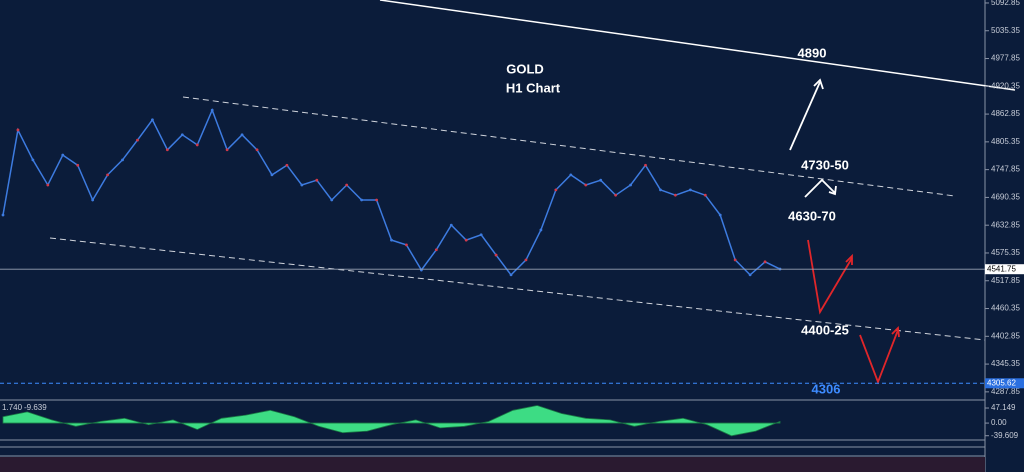 This screenshot has width=1024, height=472. I want to click on current-price-label: 4541.75, so click(1001, 268).